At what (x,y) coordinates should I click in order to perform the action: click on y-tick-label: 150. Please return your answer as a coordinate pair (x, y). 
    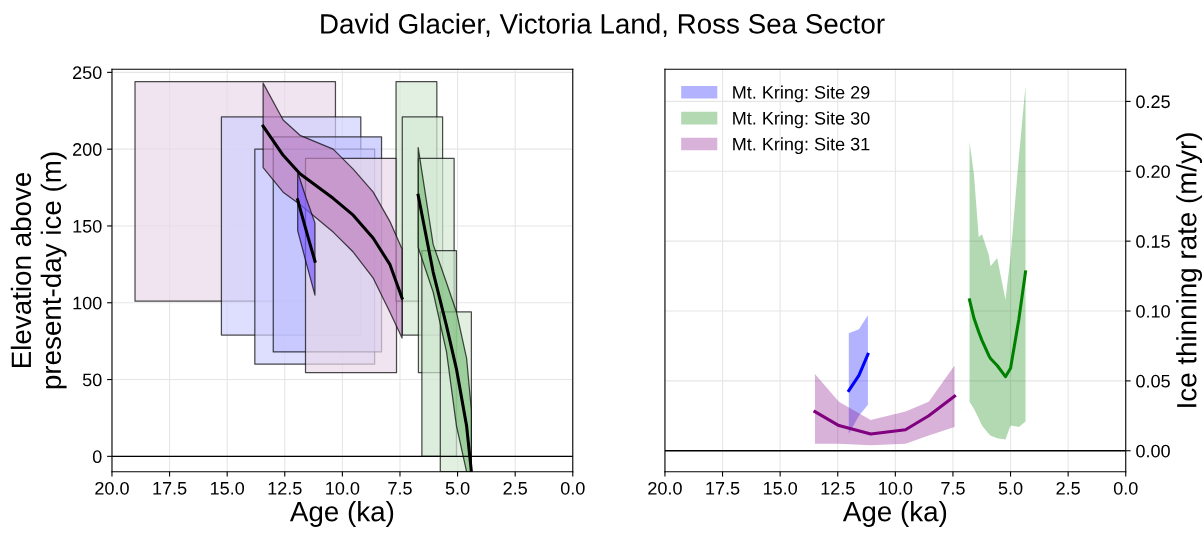
    Looking at the image, I should click on (87, 226).